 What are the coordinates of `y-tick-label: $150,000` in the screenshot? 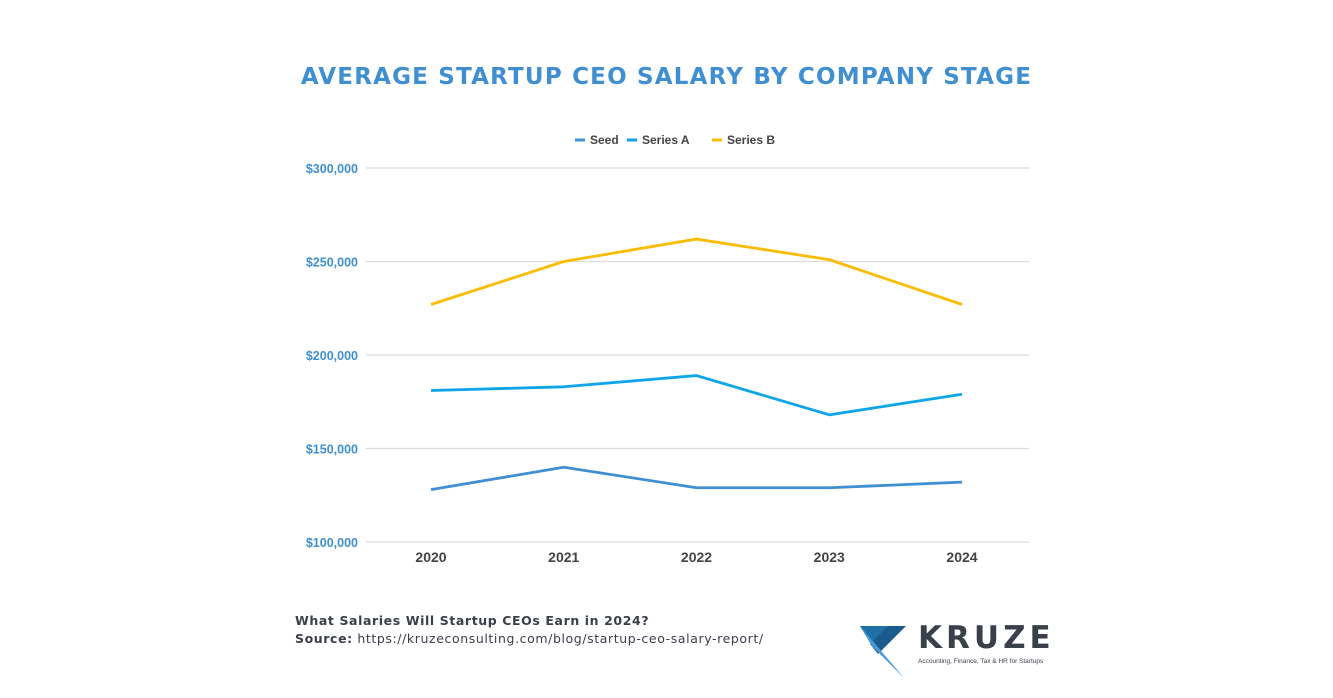 It's located at (332, 450).